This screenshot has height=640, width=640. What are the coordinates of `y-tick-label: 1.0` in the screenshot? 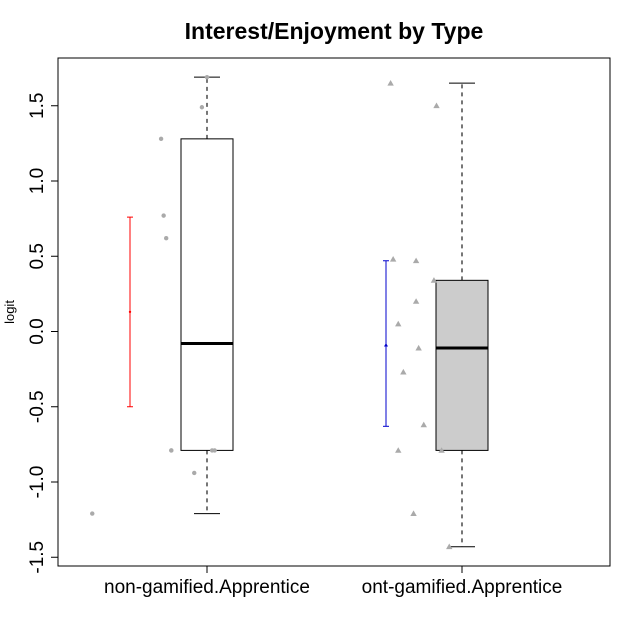 It's located at (37, 181).